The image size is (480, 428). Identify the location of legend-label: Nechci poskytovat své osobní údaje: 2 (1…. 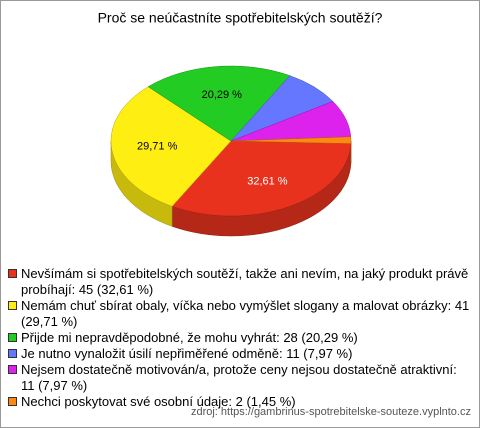
(158, 401).